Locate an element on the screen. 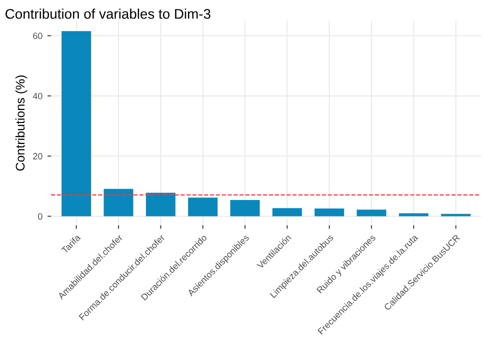 The height and width of the screenshot is (344, 486). chart-title: Contribution of variables to Dim-3 is located at coordinates (108, 13).